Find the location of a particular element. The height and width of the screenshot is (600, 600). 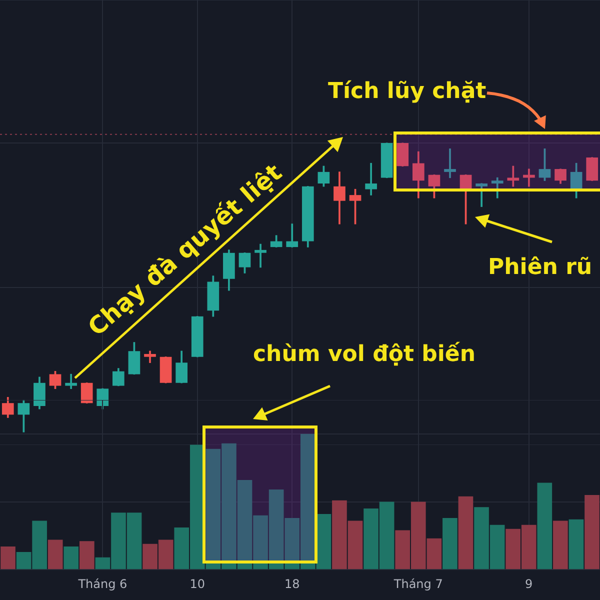

annotation: chùm vol đột biến is located at coordinates (364, 354).